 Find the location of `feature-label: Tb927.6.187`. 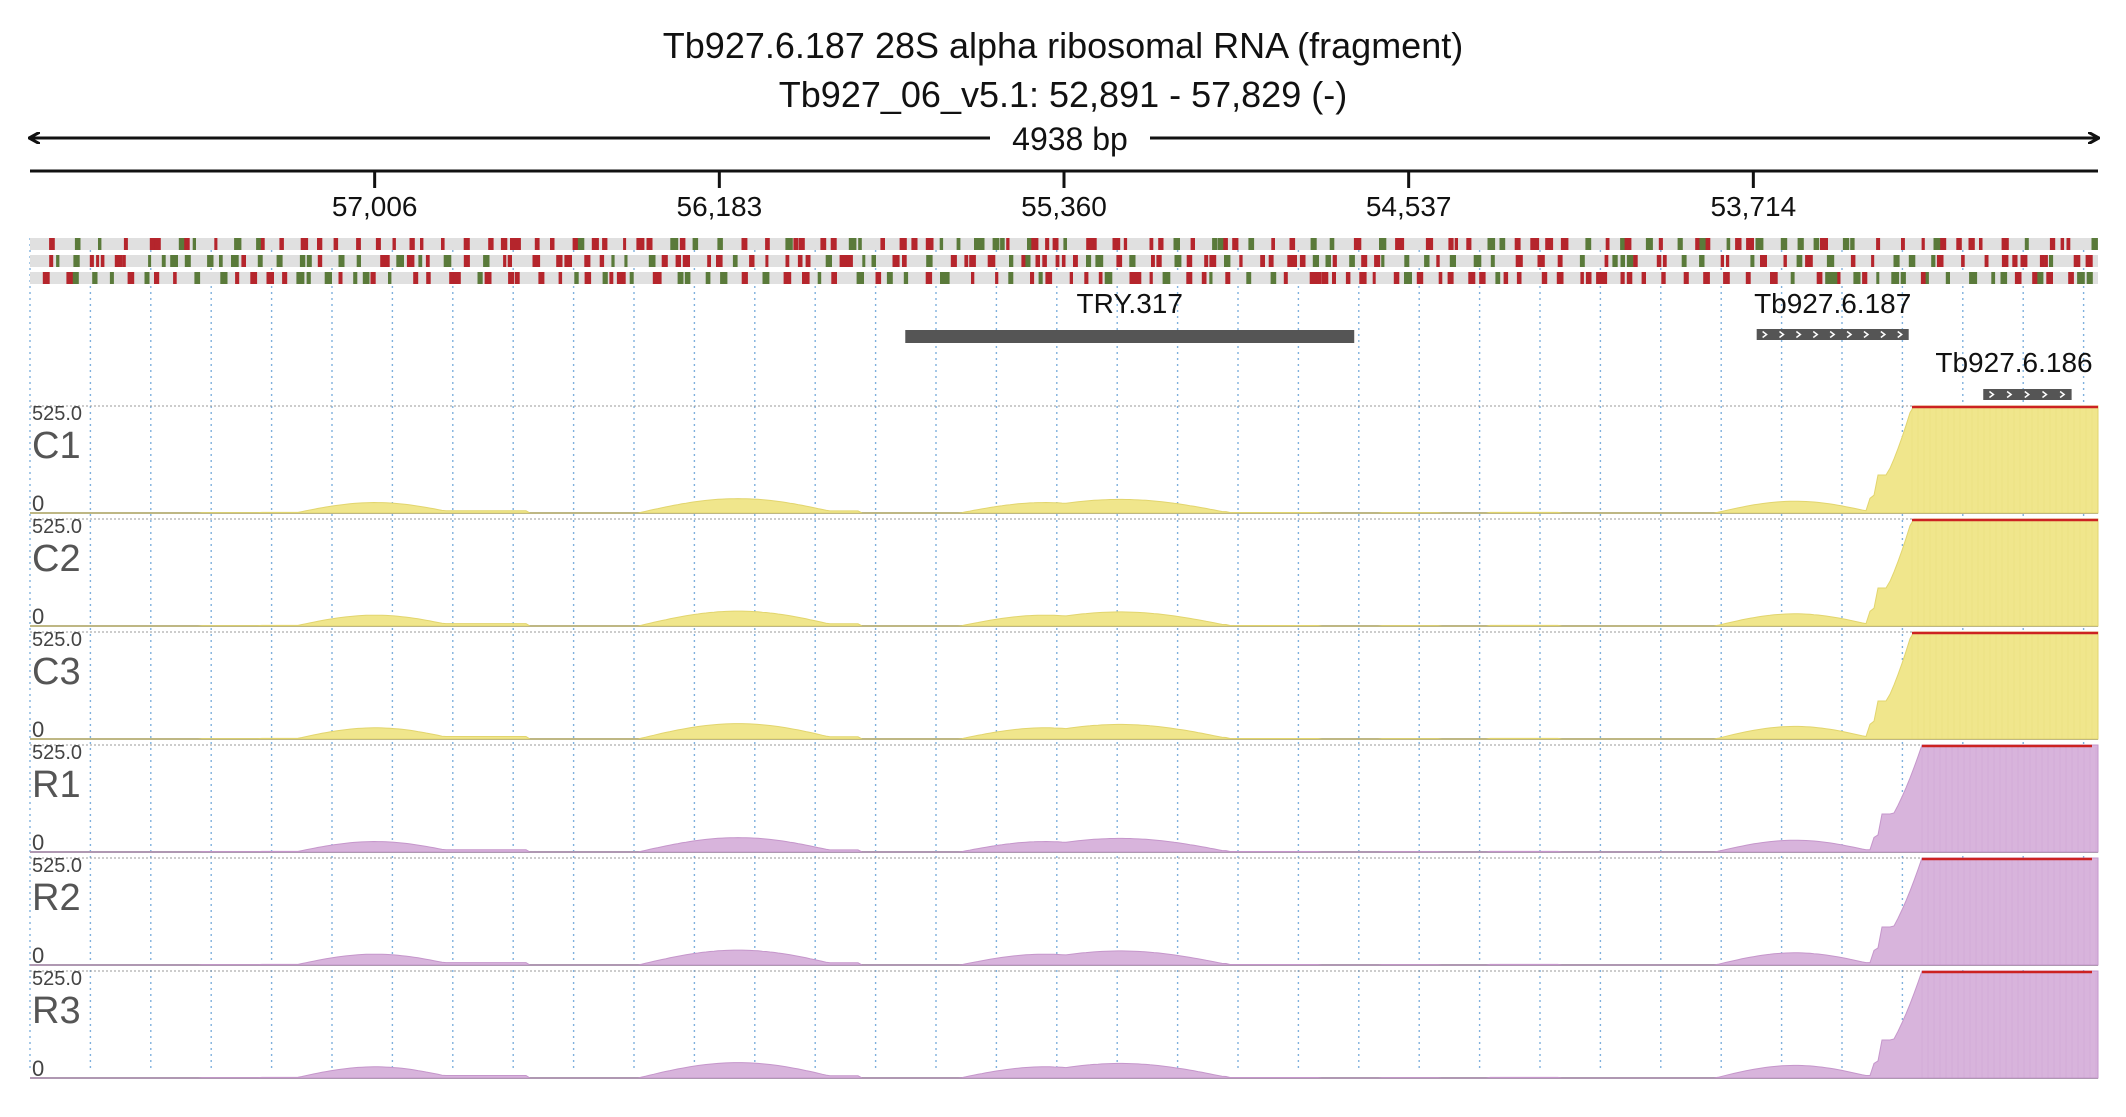

feature-label: Tb927.6.187 is located at coordinates (1832, 303).